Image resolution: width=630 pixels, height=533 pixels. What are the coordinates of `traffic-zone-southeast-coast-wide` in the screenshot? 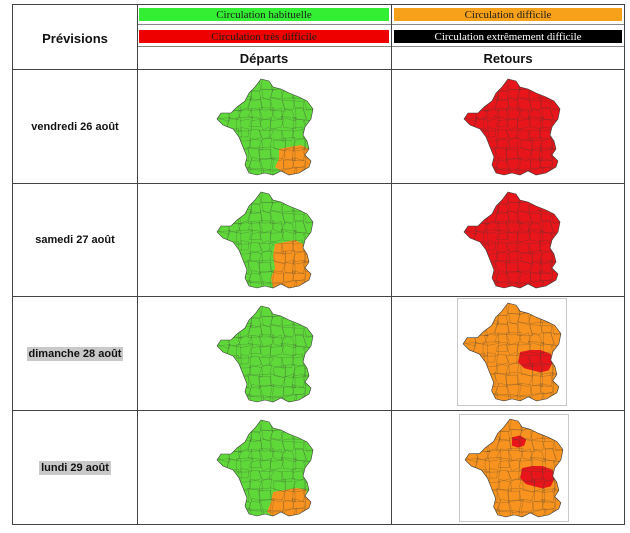 It's located at (289, 502).